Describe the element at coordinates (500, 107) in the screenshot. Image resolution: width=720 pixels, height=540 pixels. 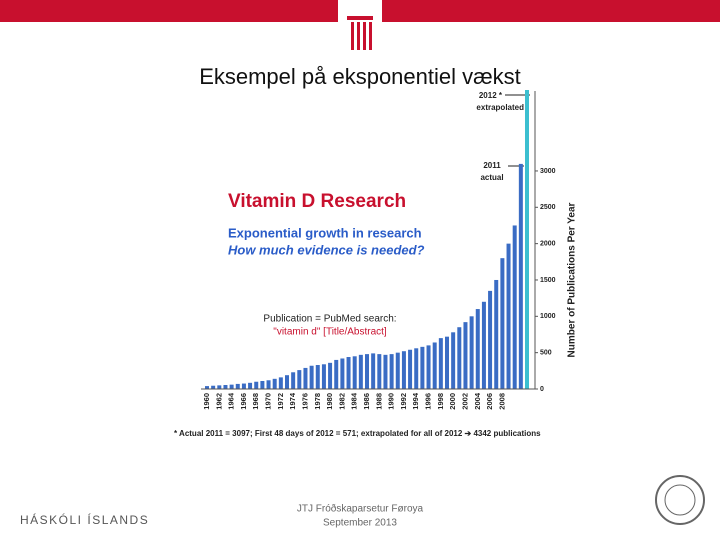
I see `annotation: extrapolated` at that location.